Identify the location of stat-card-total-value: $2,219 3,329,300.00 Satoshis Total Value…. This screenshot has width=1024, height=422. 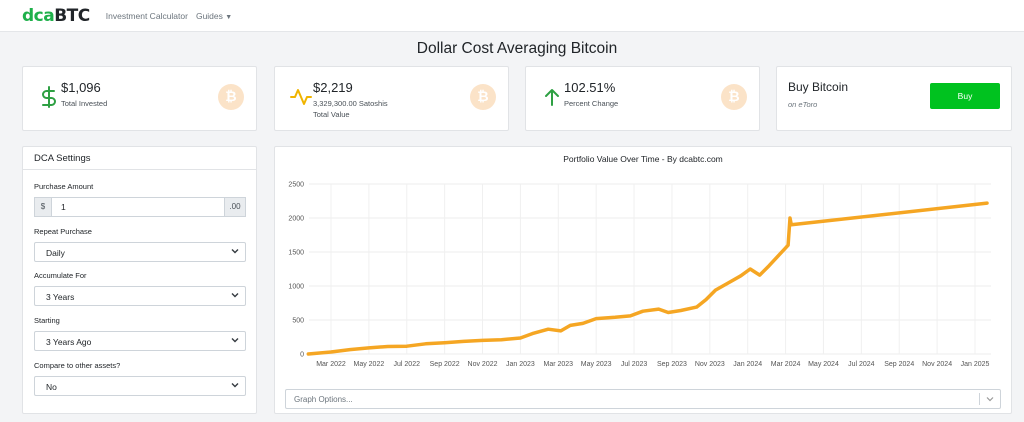
(391, 98).